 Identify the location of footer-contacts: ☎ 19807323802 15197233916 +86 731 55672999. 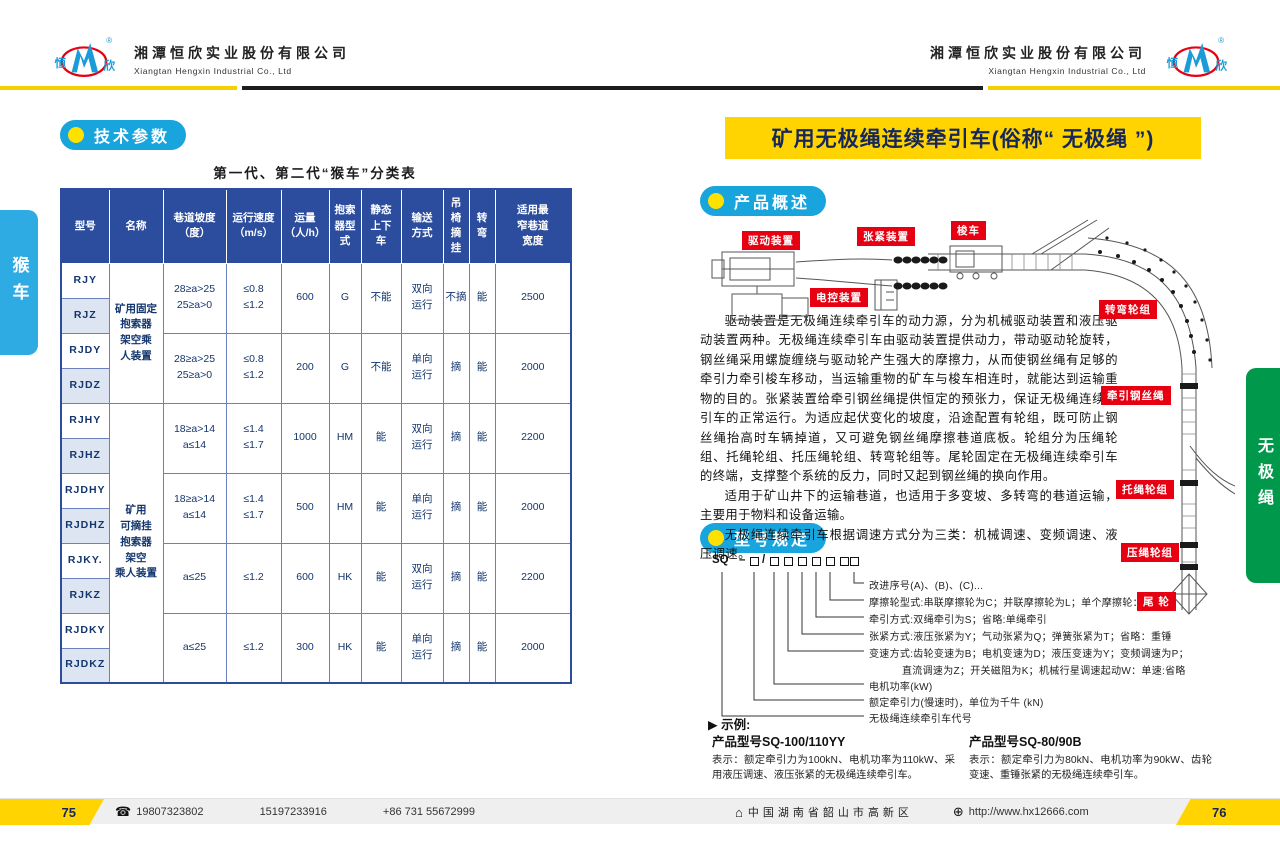
(295, 812).